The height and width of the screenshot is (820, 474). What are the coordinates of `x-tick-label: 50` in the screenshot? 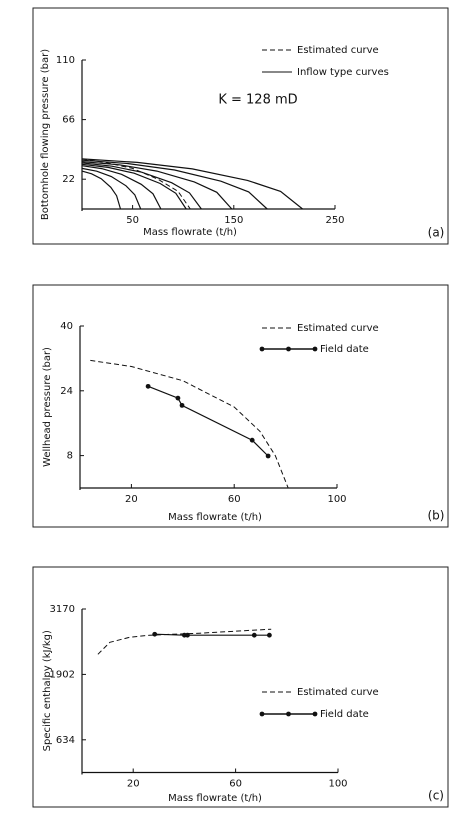 It's located at (132, 220).